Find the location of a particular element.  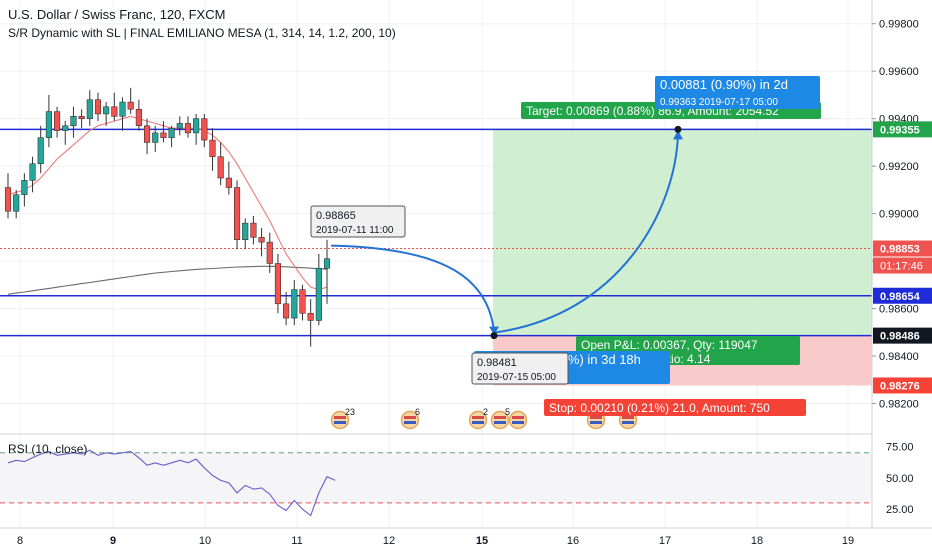

time-tick-label: 9 is located at coordinates (113, 541).